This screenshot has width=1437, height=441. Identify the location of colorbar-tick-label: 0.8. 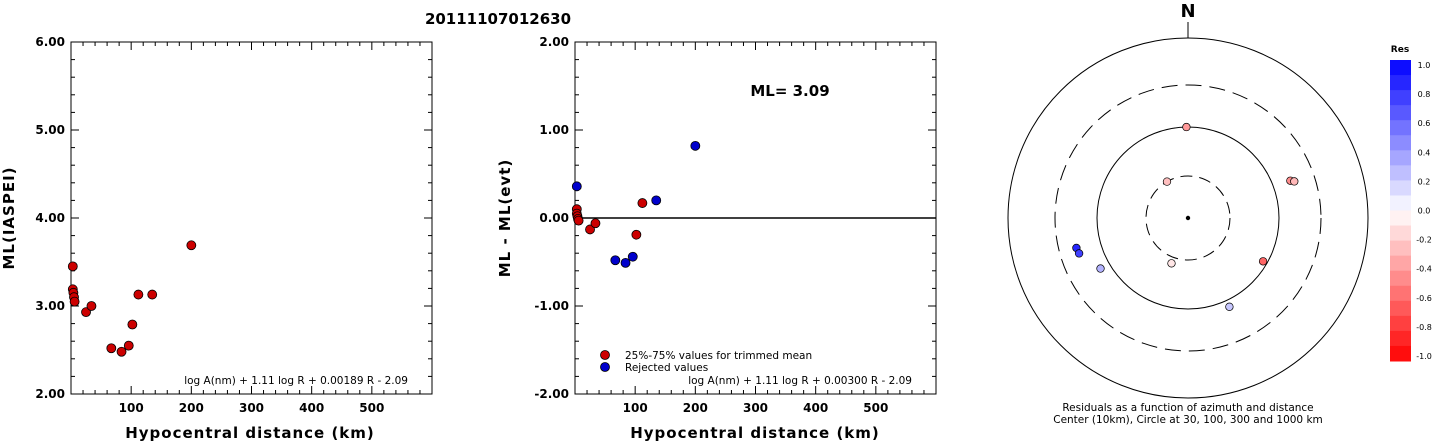
(1424, 94).